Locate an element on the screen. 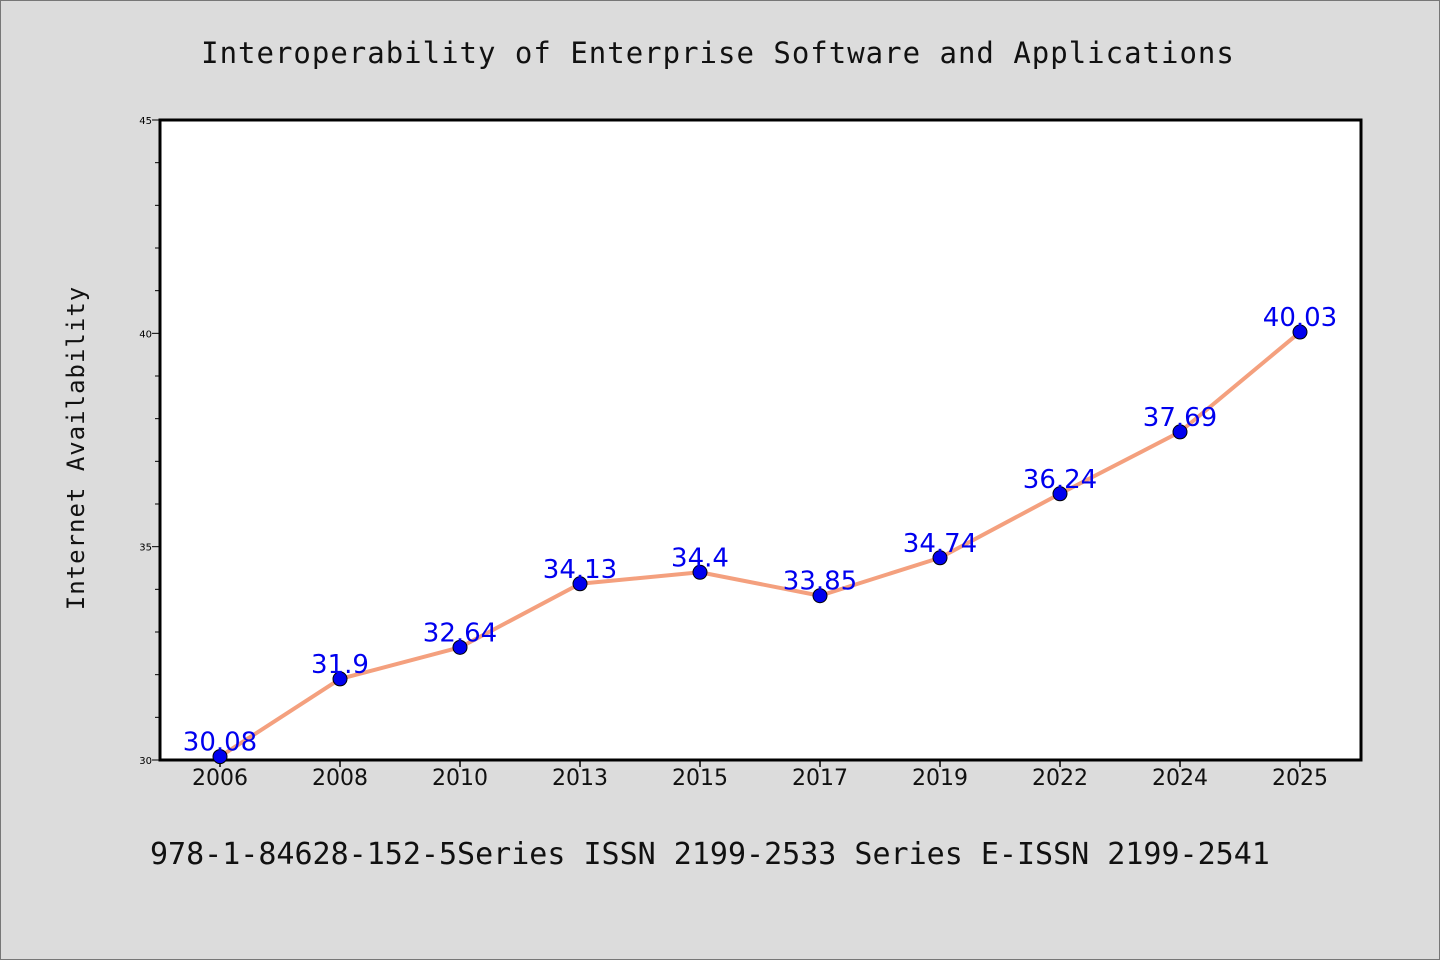  y-tick-label: 30 is located at coordinates (145, 761).